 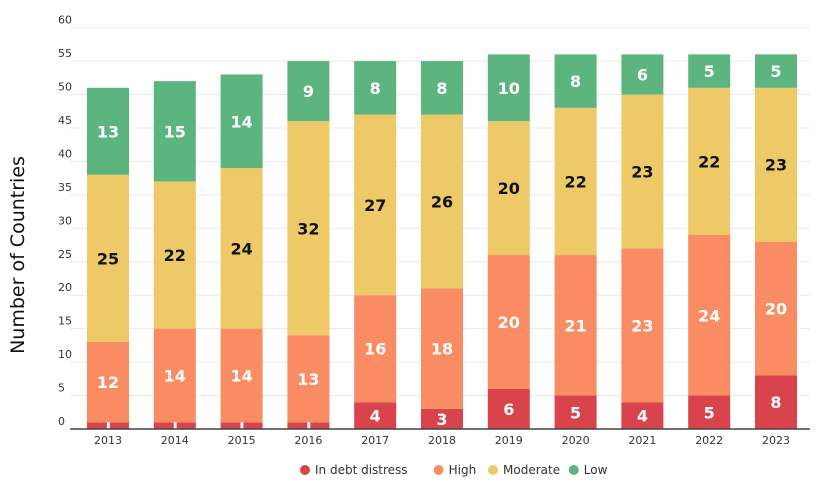 I want to click on data-label: 10, so click(x=509, y=88).